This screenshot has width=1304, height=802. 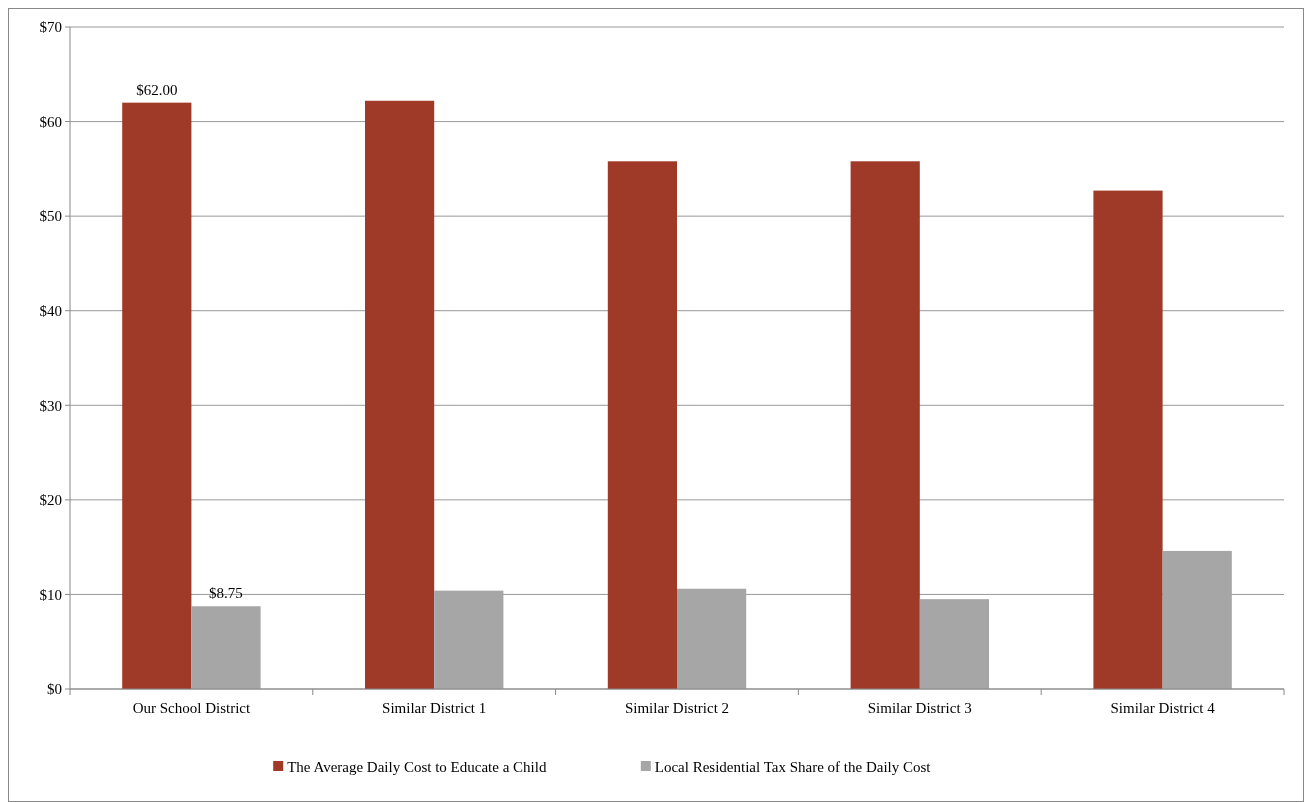 I want to click on y-tick-label: $30, so click(x=50, y=405).